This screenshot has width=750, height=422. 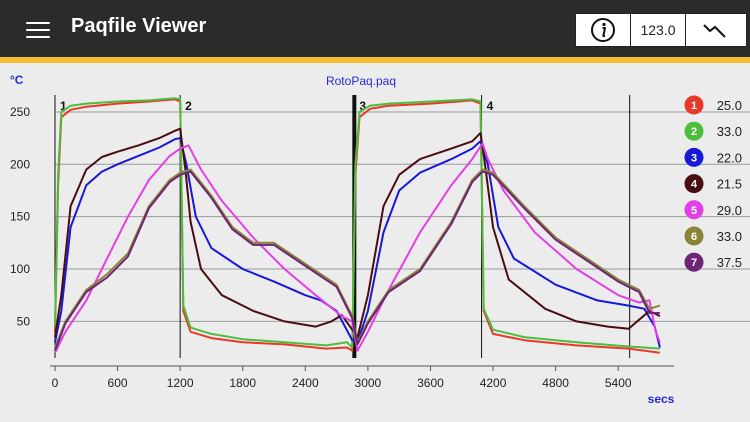 I want to click on trend-button, so click(x=716, y=30).